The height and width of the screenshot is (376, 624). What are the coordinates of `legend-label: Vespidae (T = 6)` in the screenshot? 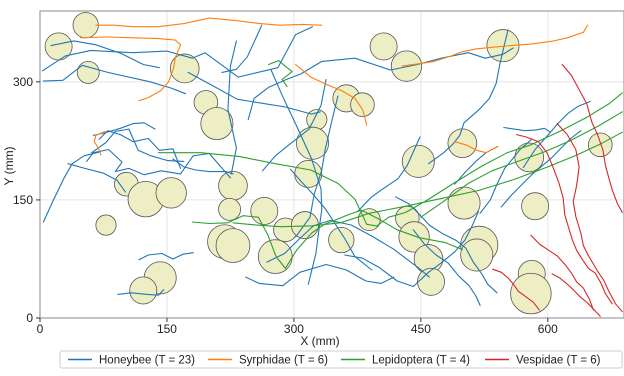 It's located at (558, 361).